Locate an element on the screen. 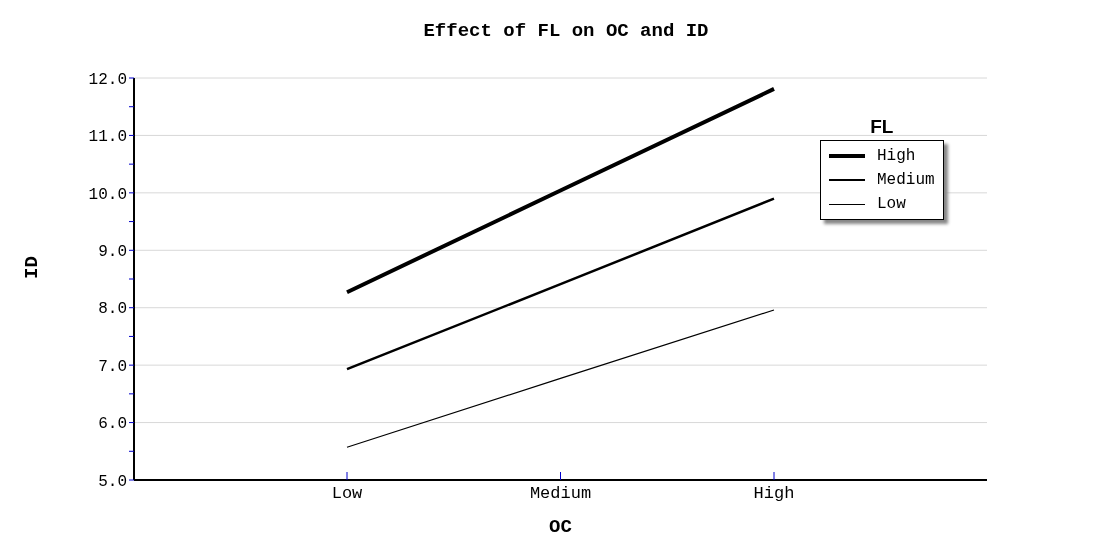 This screenshot has width=1094, height=538. y-tick-label: 5.0 is located at coordinates (112, 481).